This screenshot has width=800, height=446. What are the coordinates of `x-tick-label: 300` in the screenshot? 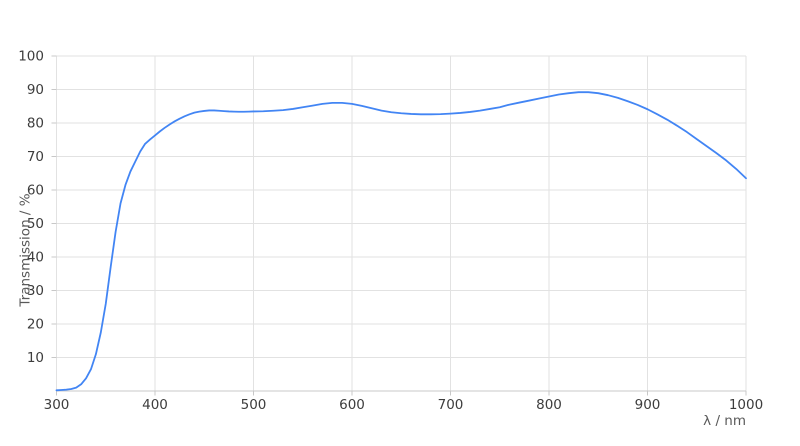 It's located at (57, 405).